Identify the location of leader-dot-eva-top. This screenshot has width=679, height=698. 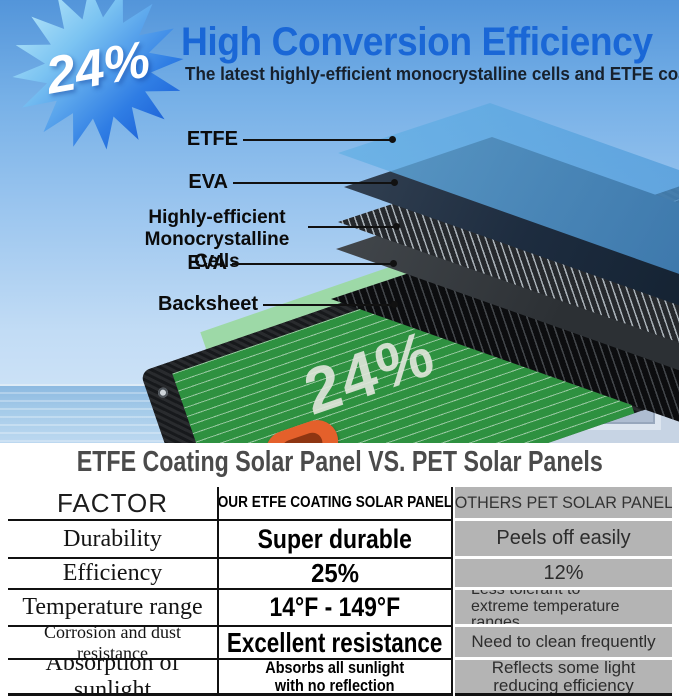
(394, 182).